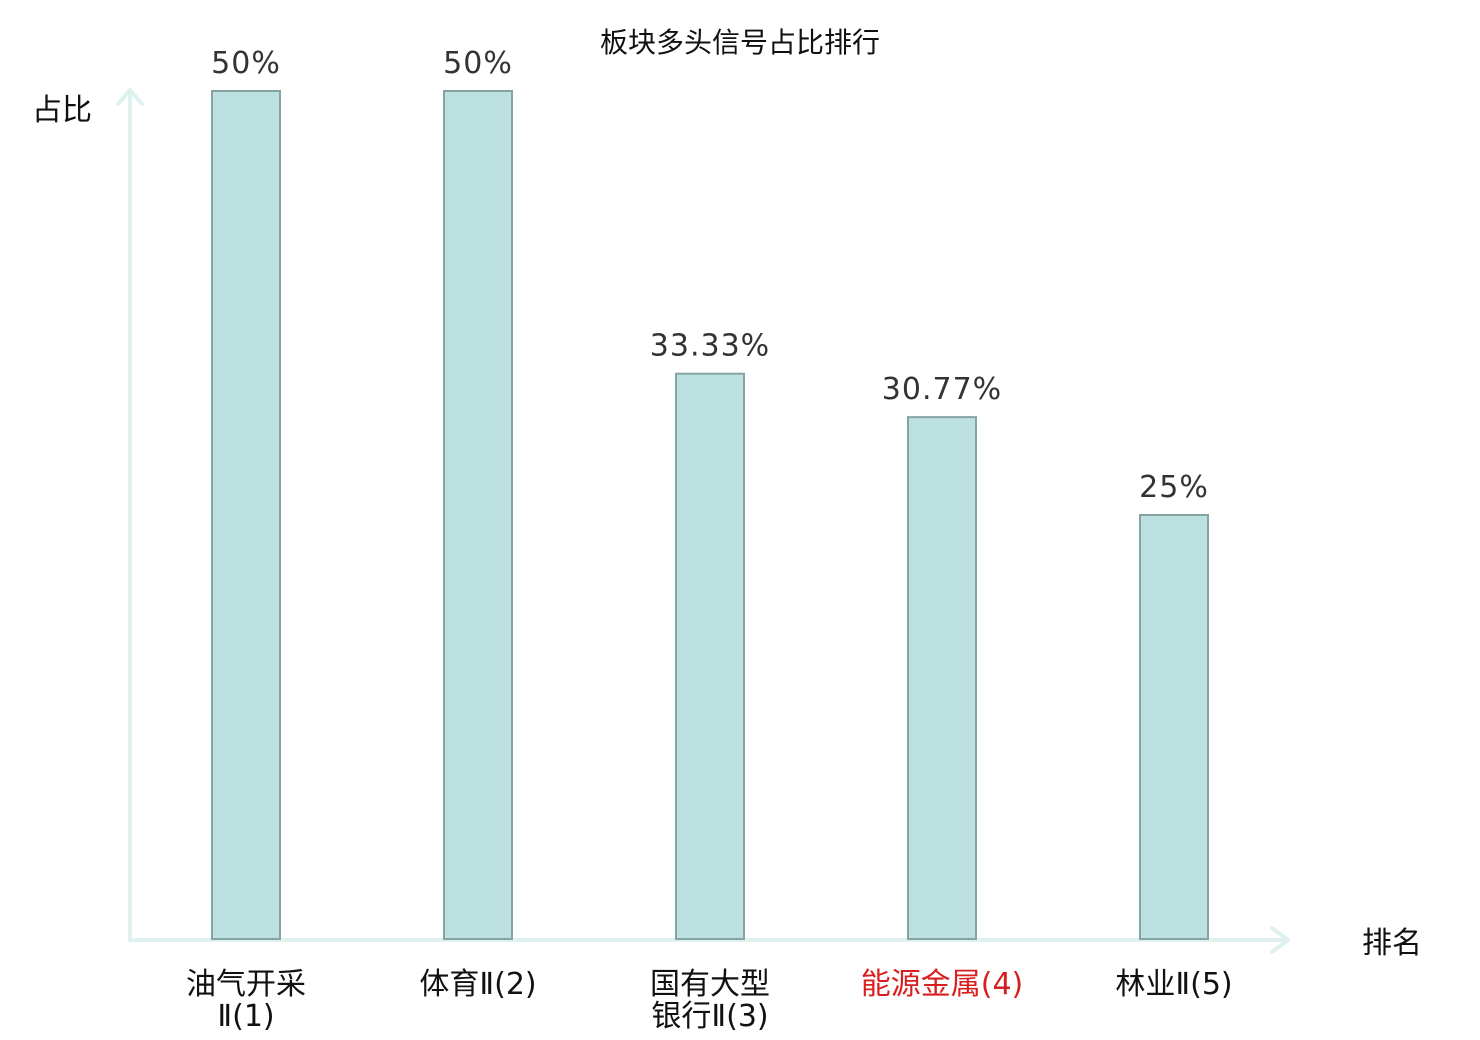 The width and height of the screenshot is (1480, 1040). What do you see at coordinates (1173, 984) in the screenshot?
I see `category-label-5: 林业Ⅱ(5)` at bounding box center [1173, 984].